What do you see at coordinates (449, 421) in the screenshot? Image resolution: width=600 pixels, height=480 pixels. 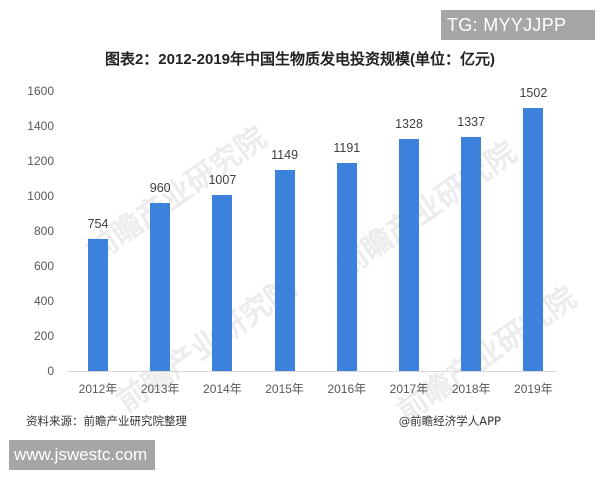 I see `credit-note: @前瞻经济学人APP` at bounding box center [449, 421].